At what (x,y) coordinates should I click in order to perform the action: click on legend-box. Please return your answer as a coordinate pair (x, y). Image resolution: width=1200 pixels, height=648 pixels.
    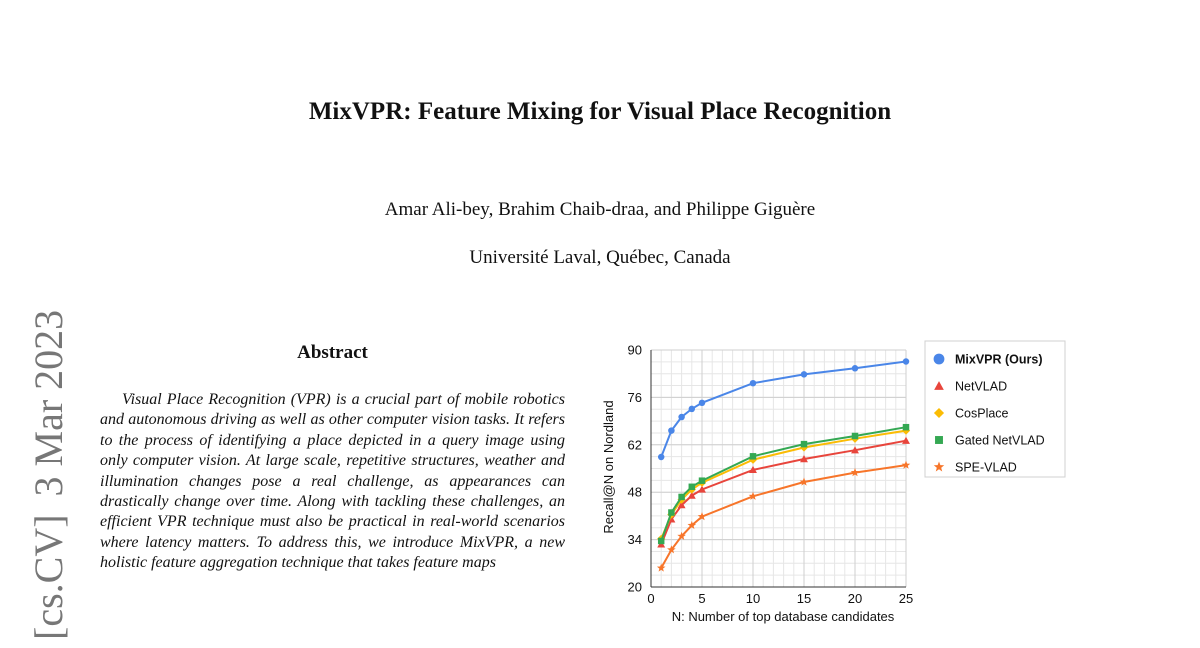
    Looking at the image, I should click on (995, 409).